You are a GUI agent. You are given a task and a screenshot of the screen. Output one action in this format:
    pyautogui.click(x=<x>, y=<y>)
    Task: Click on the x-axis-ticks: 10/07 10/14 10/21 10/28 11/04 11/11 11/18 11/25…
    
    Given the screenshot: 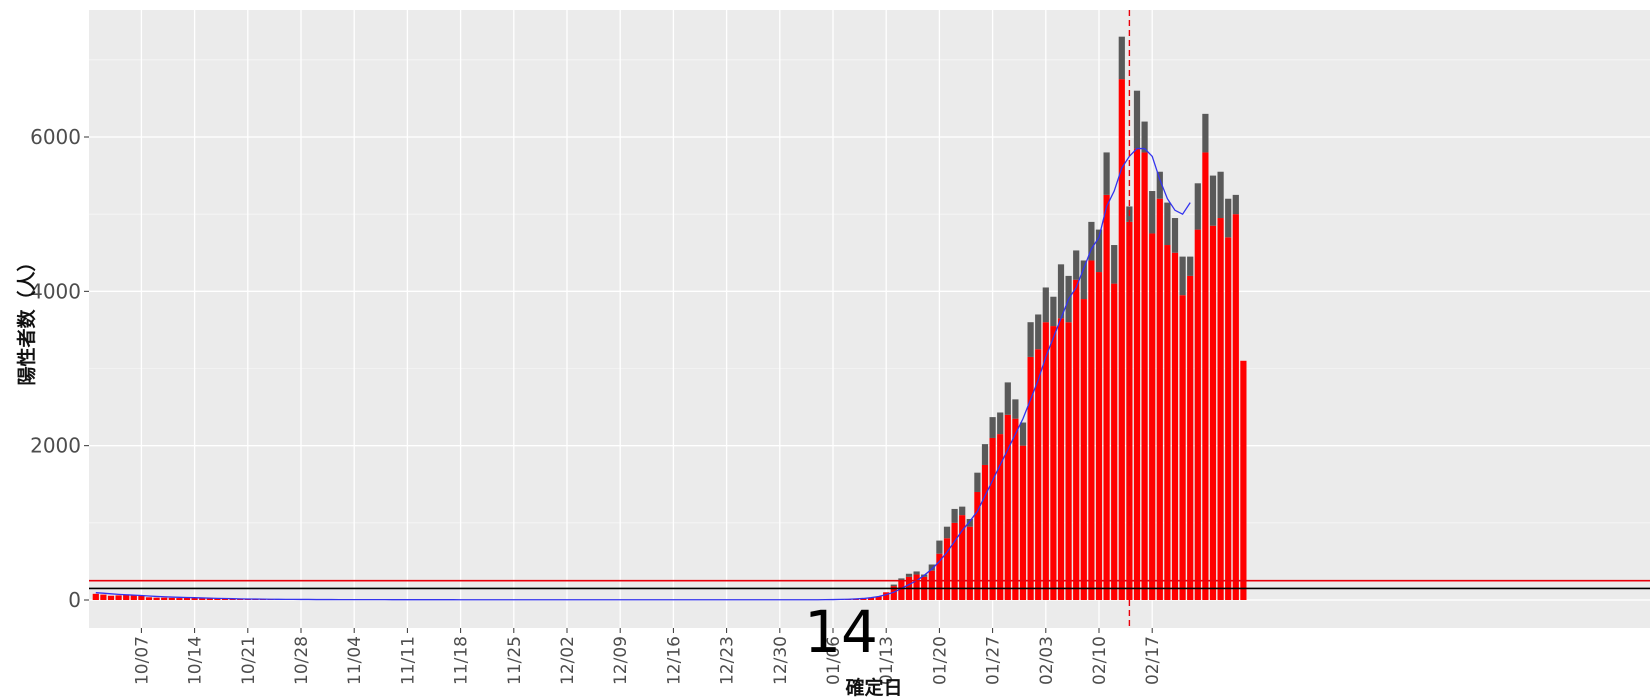 What is the action you would take?
    pyautogui.click(x=647, y=656)
    